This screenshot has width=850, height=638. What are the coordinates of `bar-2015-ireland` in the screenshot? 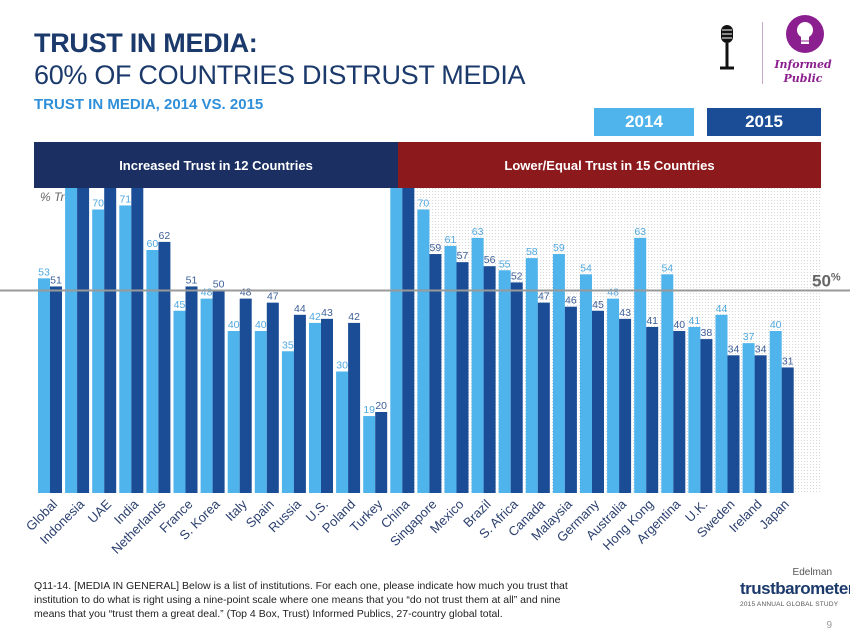 It's located at (760, 424).